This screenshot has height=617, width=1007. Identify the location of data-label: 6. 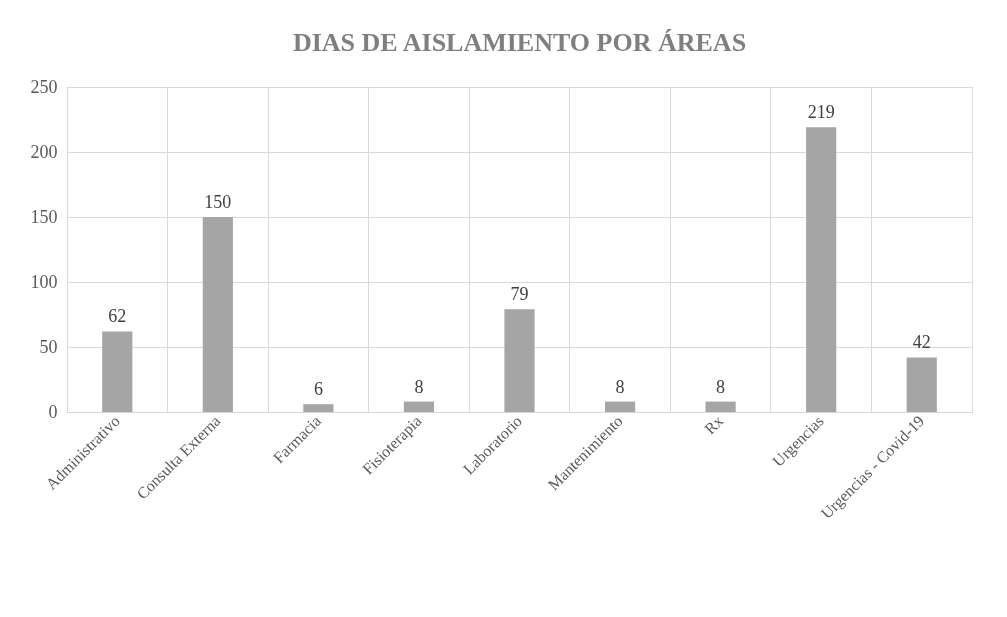
(318, 389).